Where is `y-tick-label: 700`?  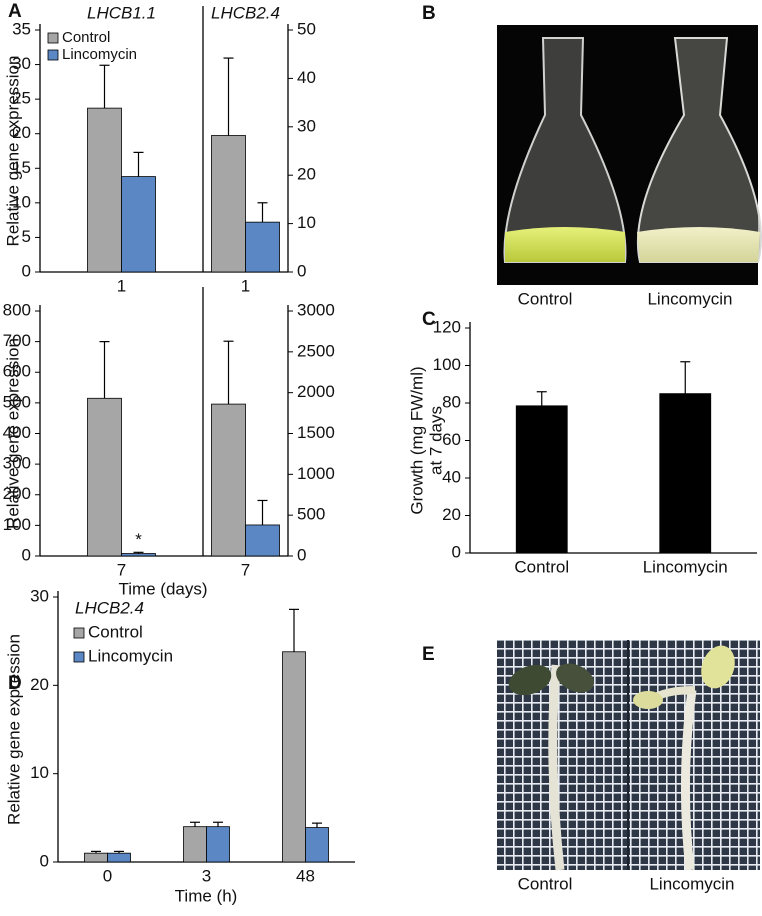
y-tick-label: 700 is located at coordinates (17, 340).